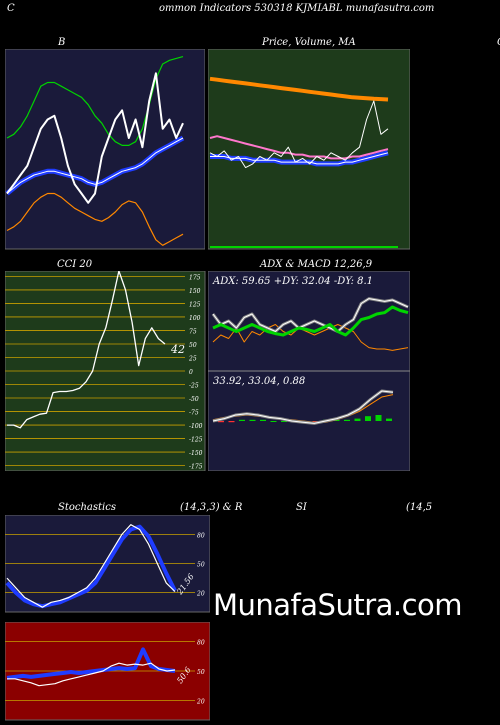 This screenshot has height=725, width=500. Describe the element at coordinates (419, 507) in the screenshot. I see `rsi-params: (14,5` at that location.